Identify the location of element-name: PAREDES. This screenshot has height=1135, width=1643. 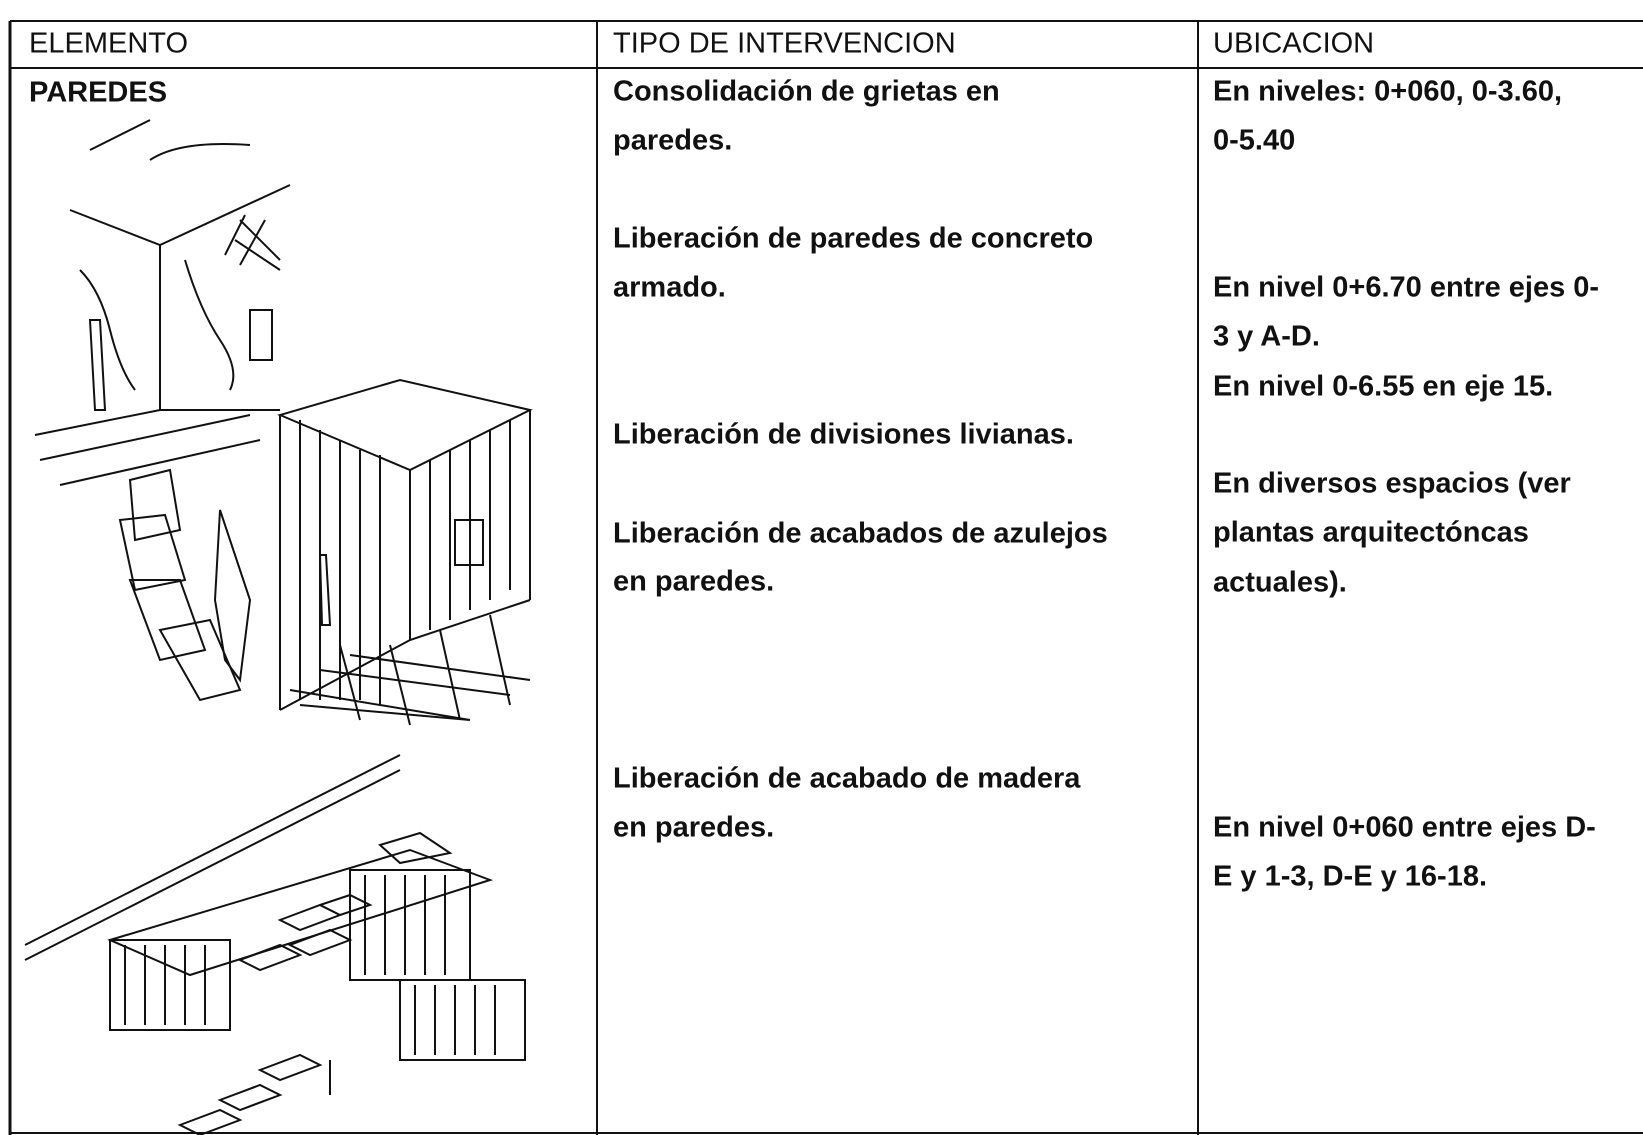
(98, 92).